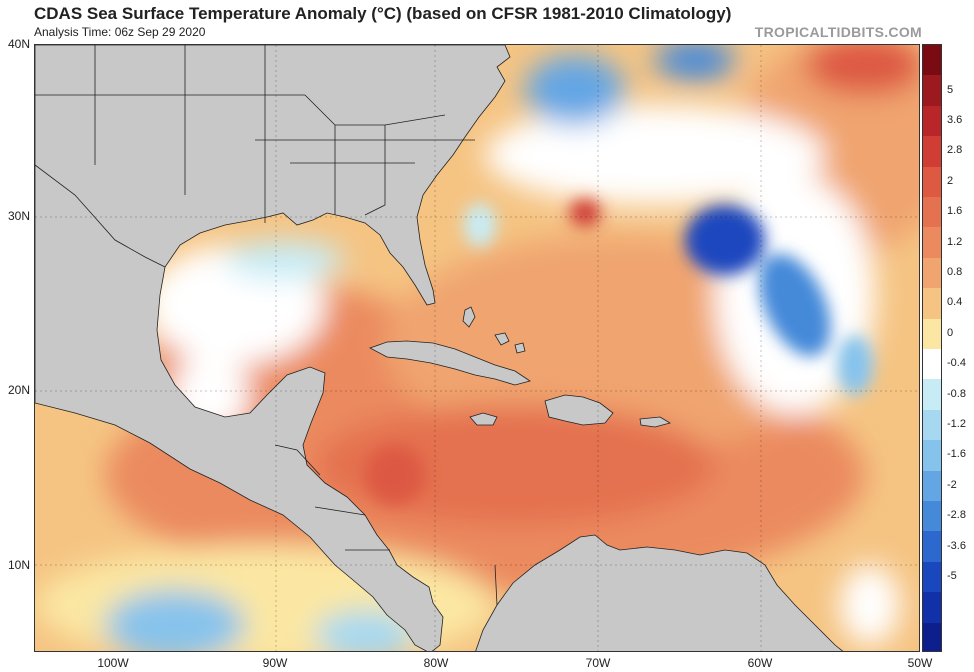 This screenshot has height=672, width=974. I want to click on analysis-time: Analysis Time: 06z Sep 29 2020, so click(120, 32).